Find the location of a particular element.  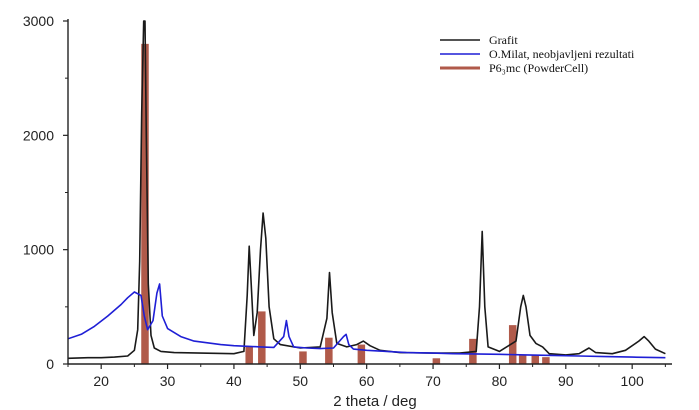

x-tick-label: 20 is located at coordinates (101, 381).